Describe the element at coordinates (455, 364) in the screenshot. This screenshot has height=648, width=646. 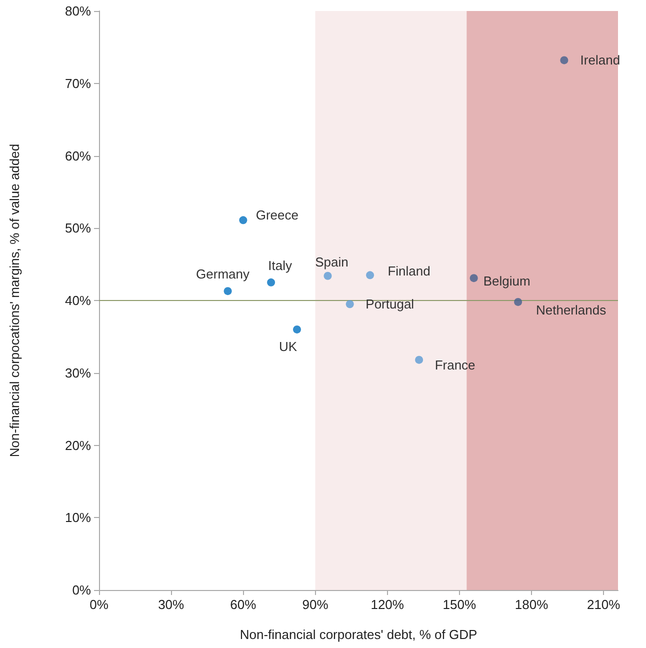
I see `annotation: France` at that location.